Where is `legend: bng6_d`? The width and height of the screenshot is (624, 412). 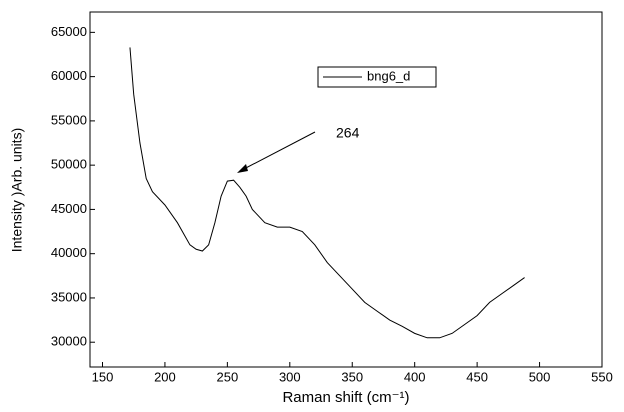 legend: bng6_d is located at coordinates (377, 77).